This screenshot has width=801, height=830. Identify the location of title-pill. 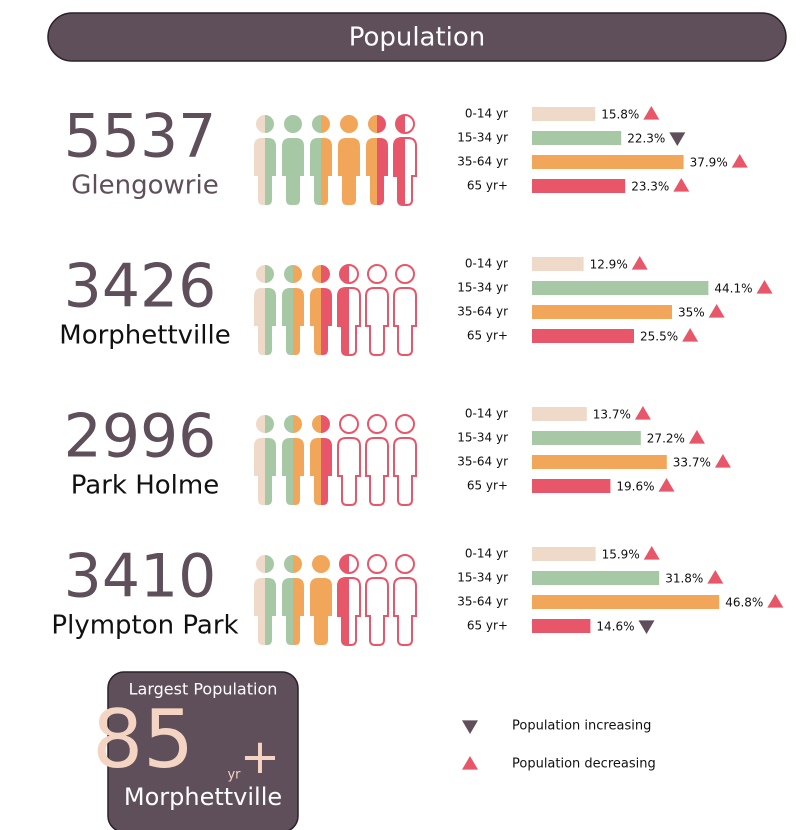
(417, 37).